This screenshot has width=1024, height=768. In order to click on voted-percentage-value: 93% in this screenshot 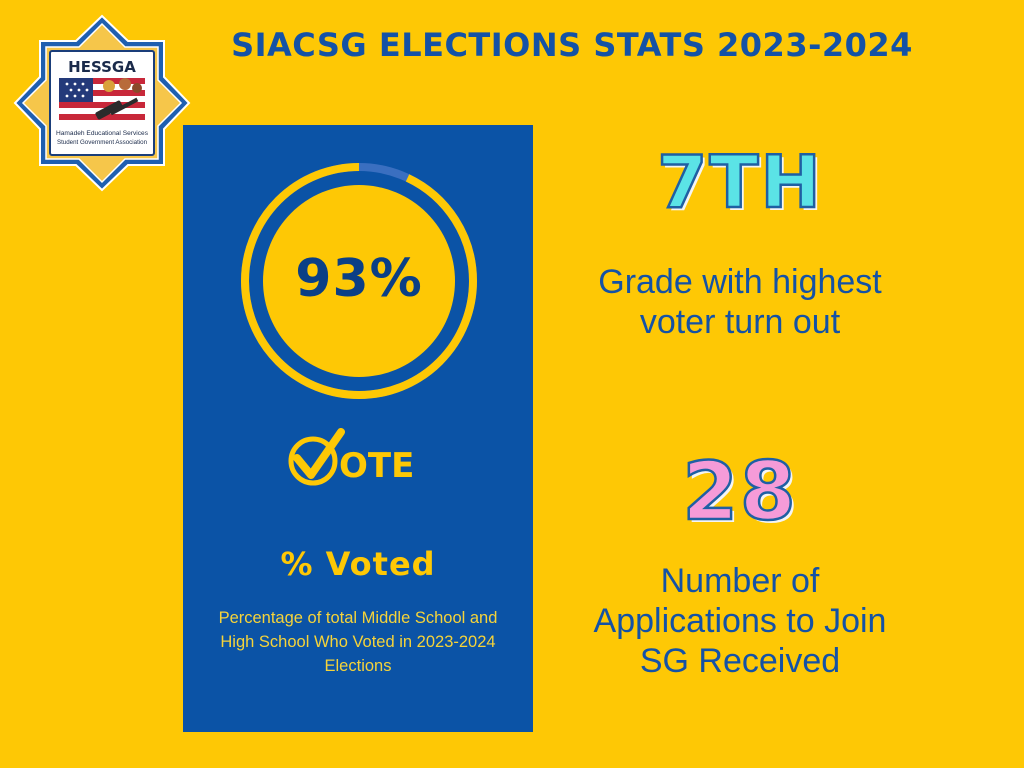, I will do `click(359, 279)`.